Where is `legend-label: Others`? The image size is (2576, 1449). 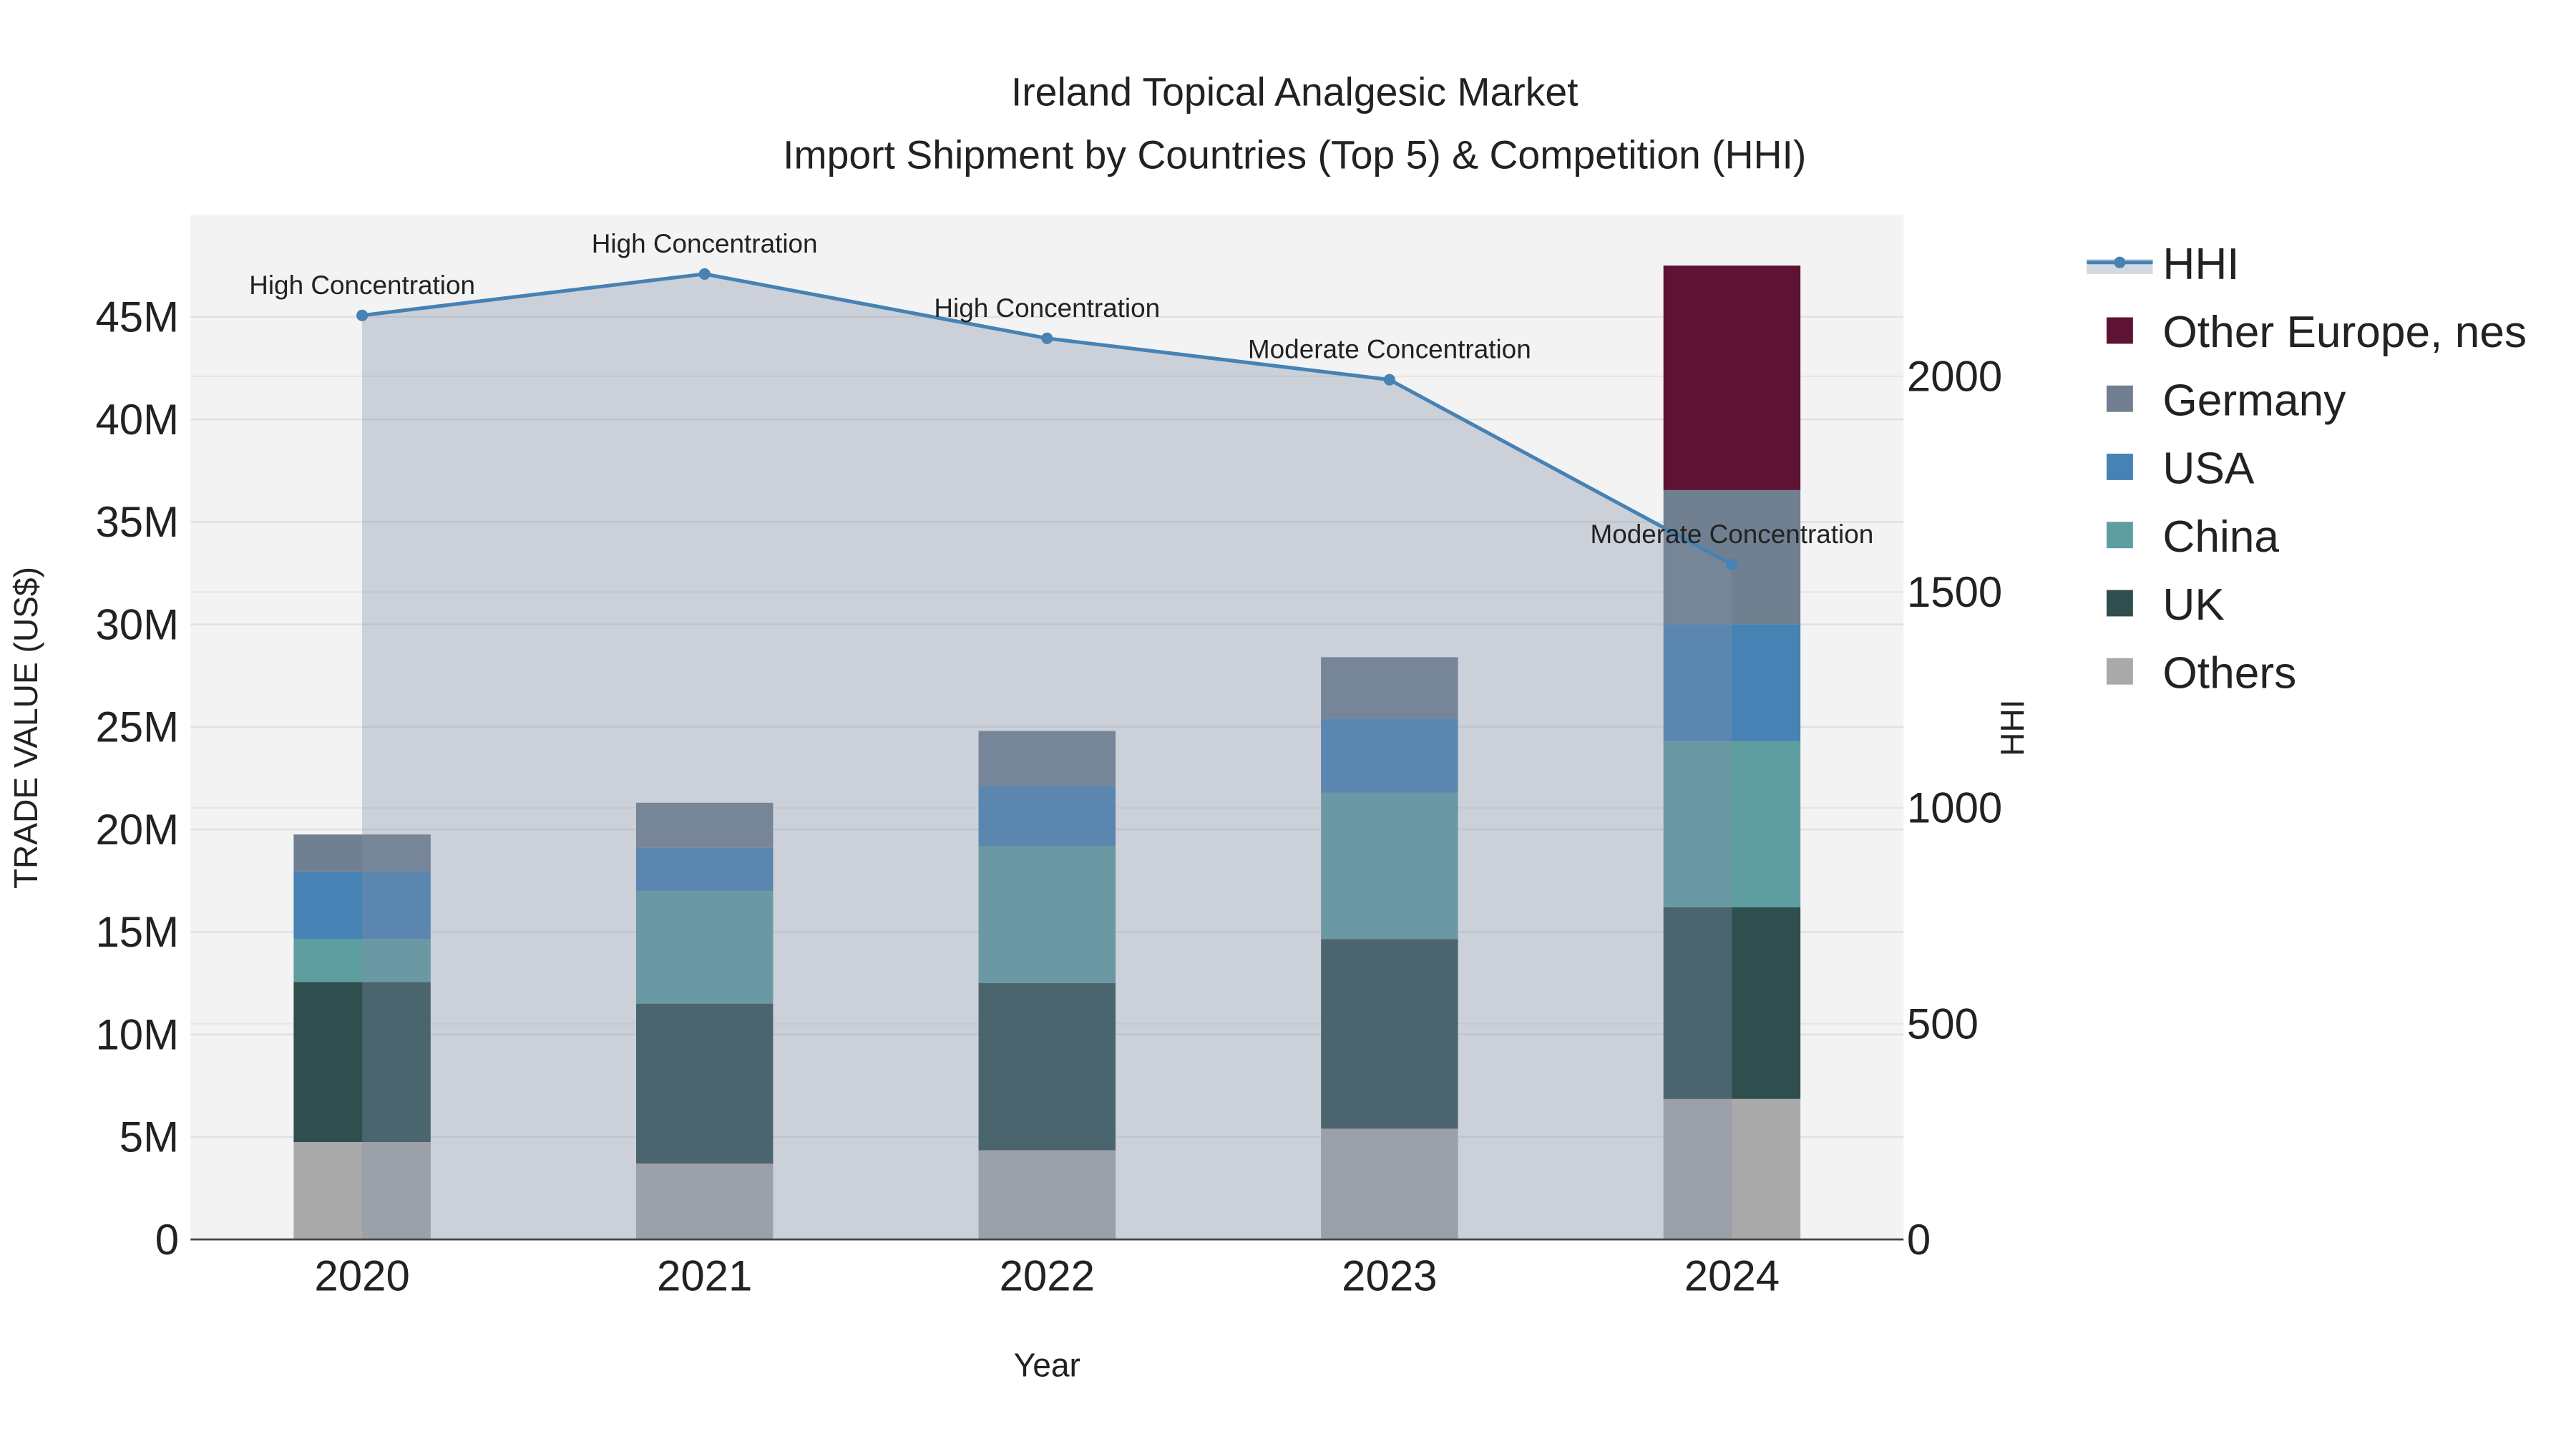 legend-label: Others is located at coordinates (2229, 673).